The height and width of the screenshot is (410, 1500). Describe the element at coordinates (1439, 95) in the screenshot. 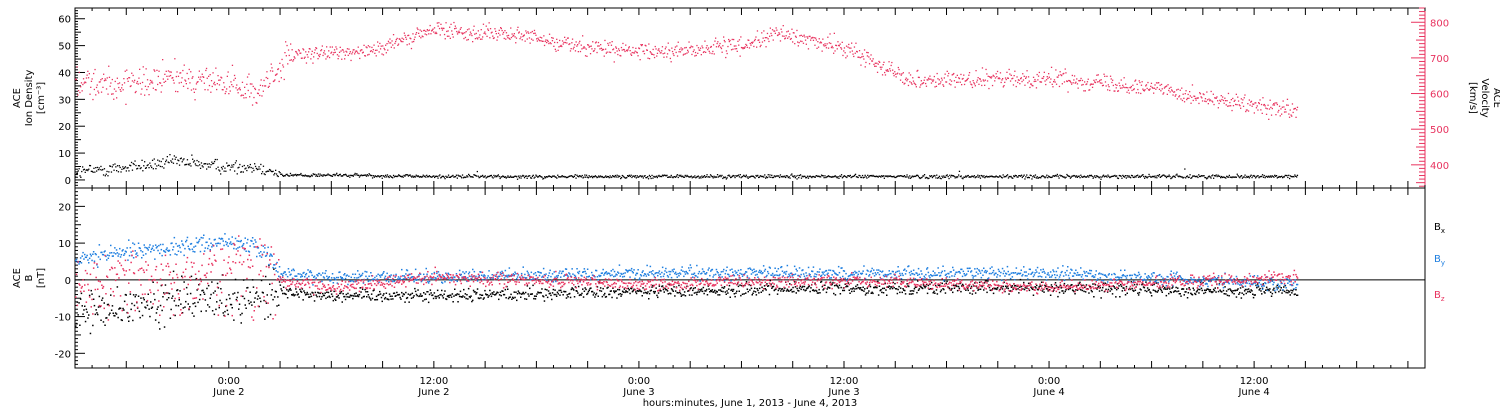

I see `velocity-tick-label: 600` at that location.